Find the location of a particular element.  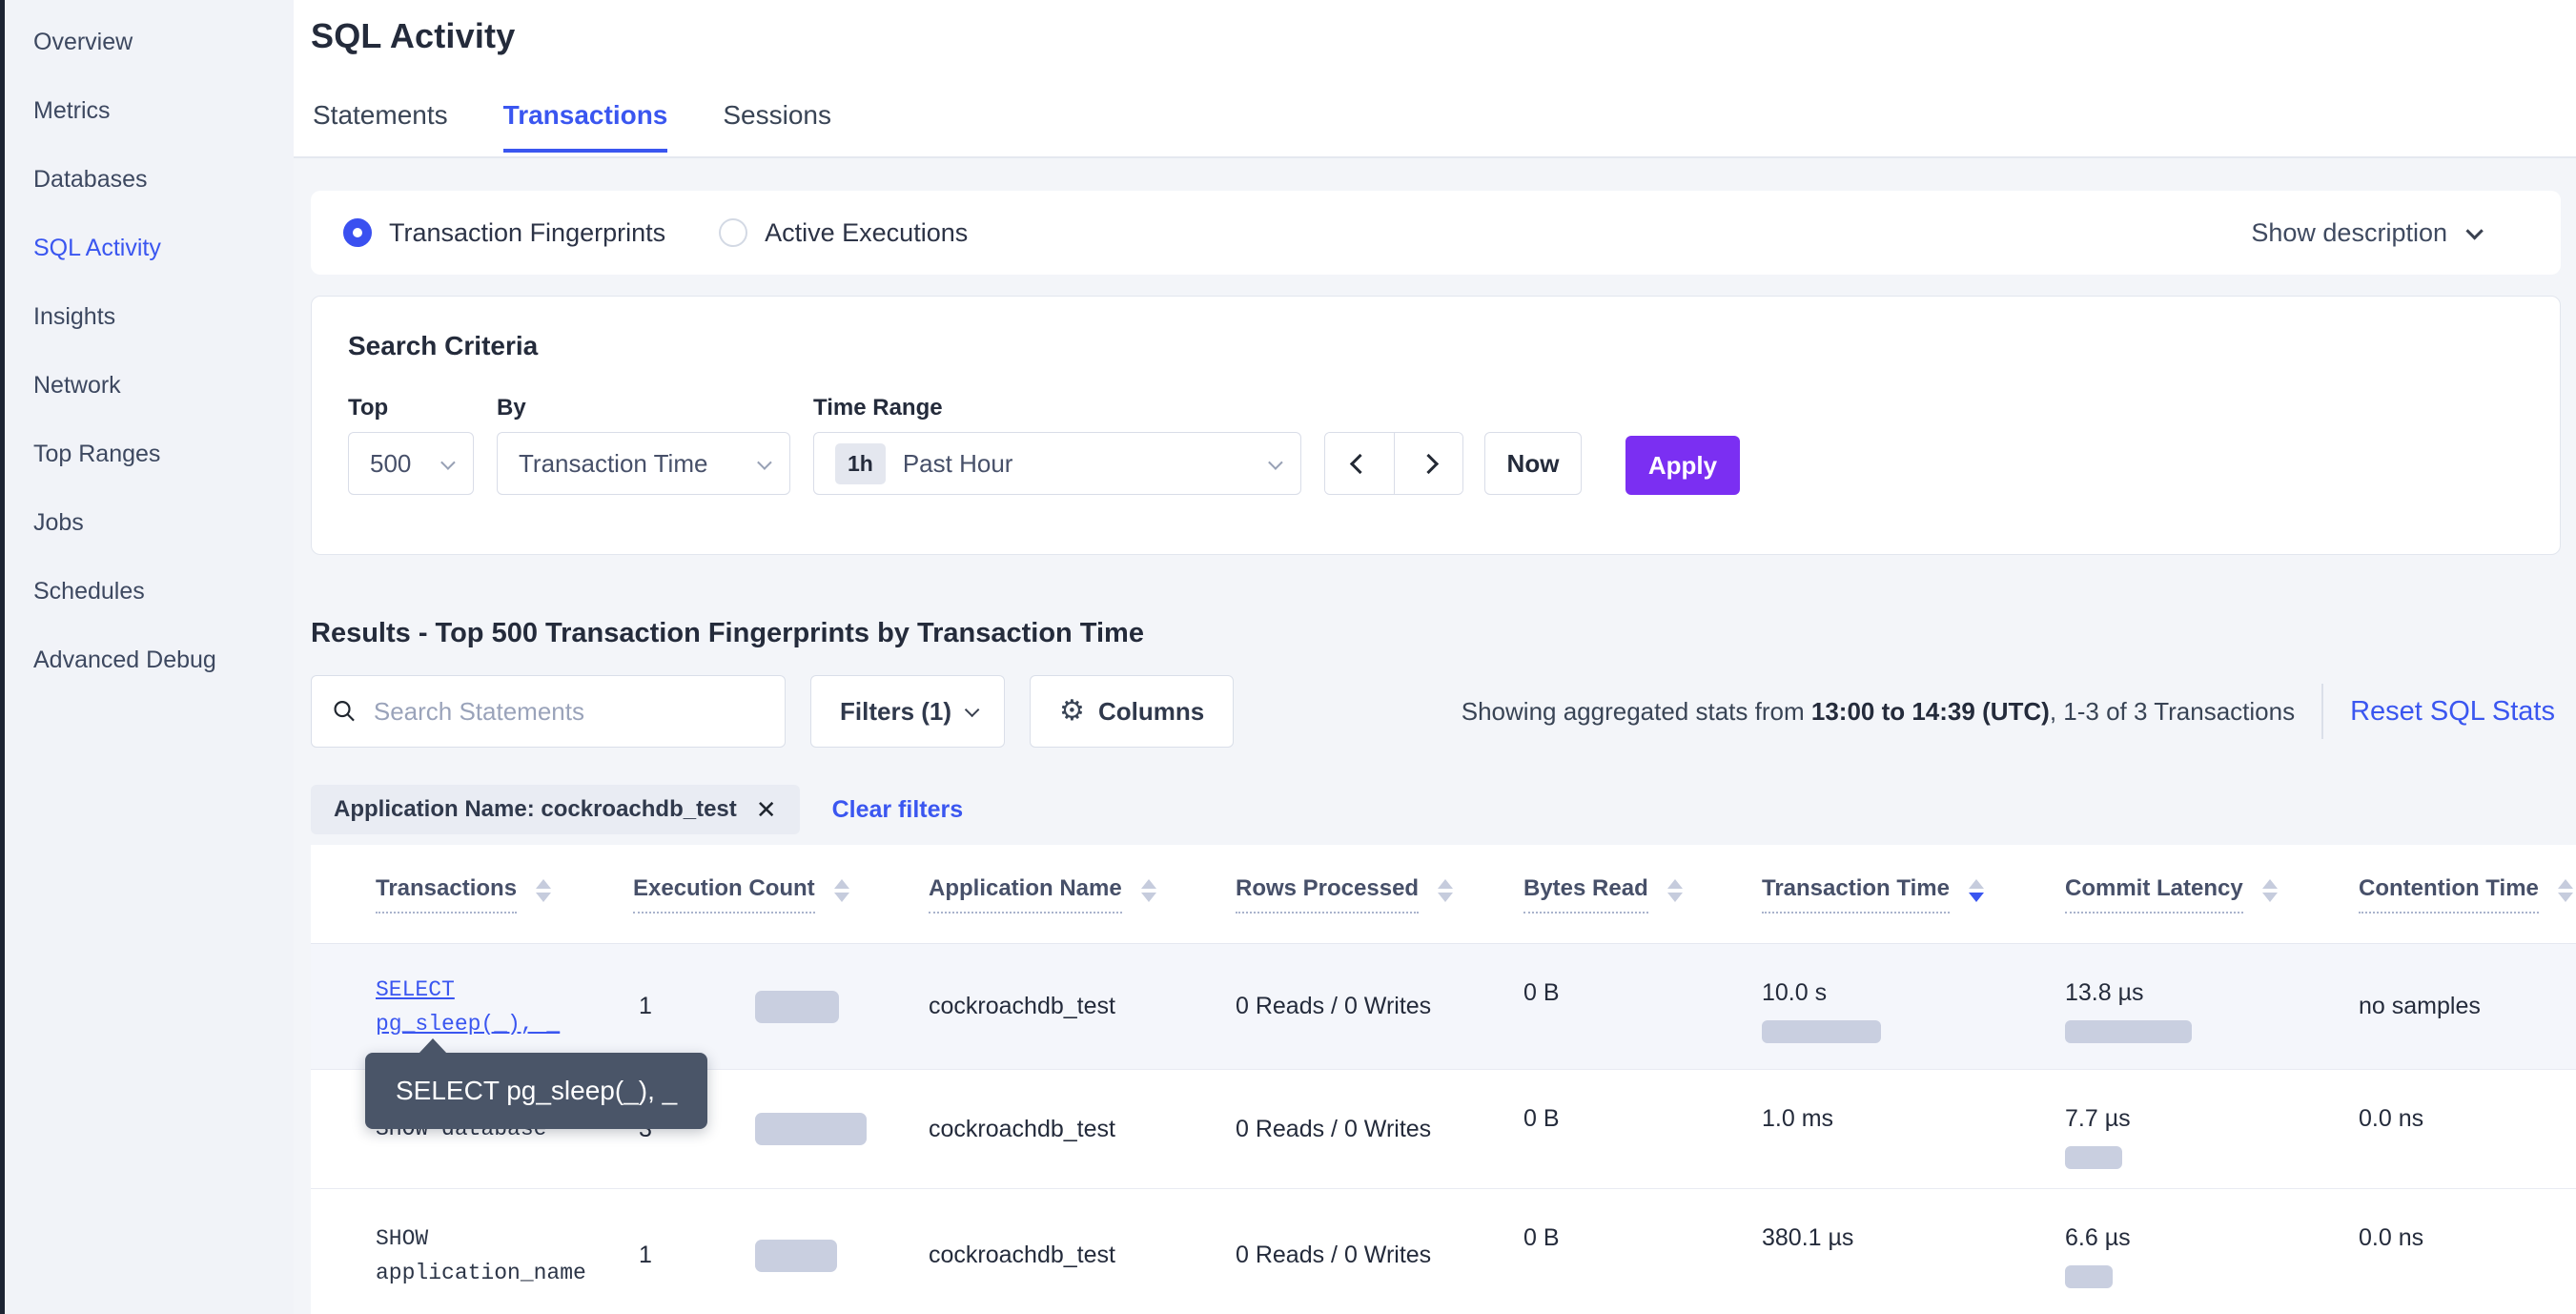

sidebar-item-metrics: Metrics is located at coordinates (72, 110).